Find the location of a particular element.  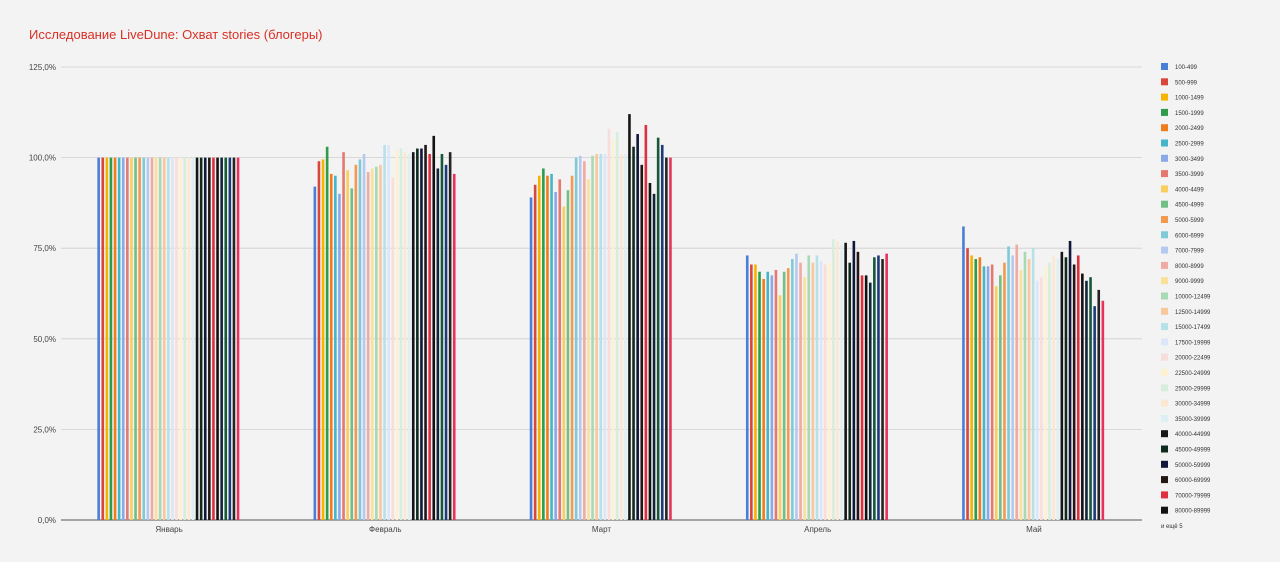

legend-label: 2000-2499 is located at coordinates (1189, 129).